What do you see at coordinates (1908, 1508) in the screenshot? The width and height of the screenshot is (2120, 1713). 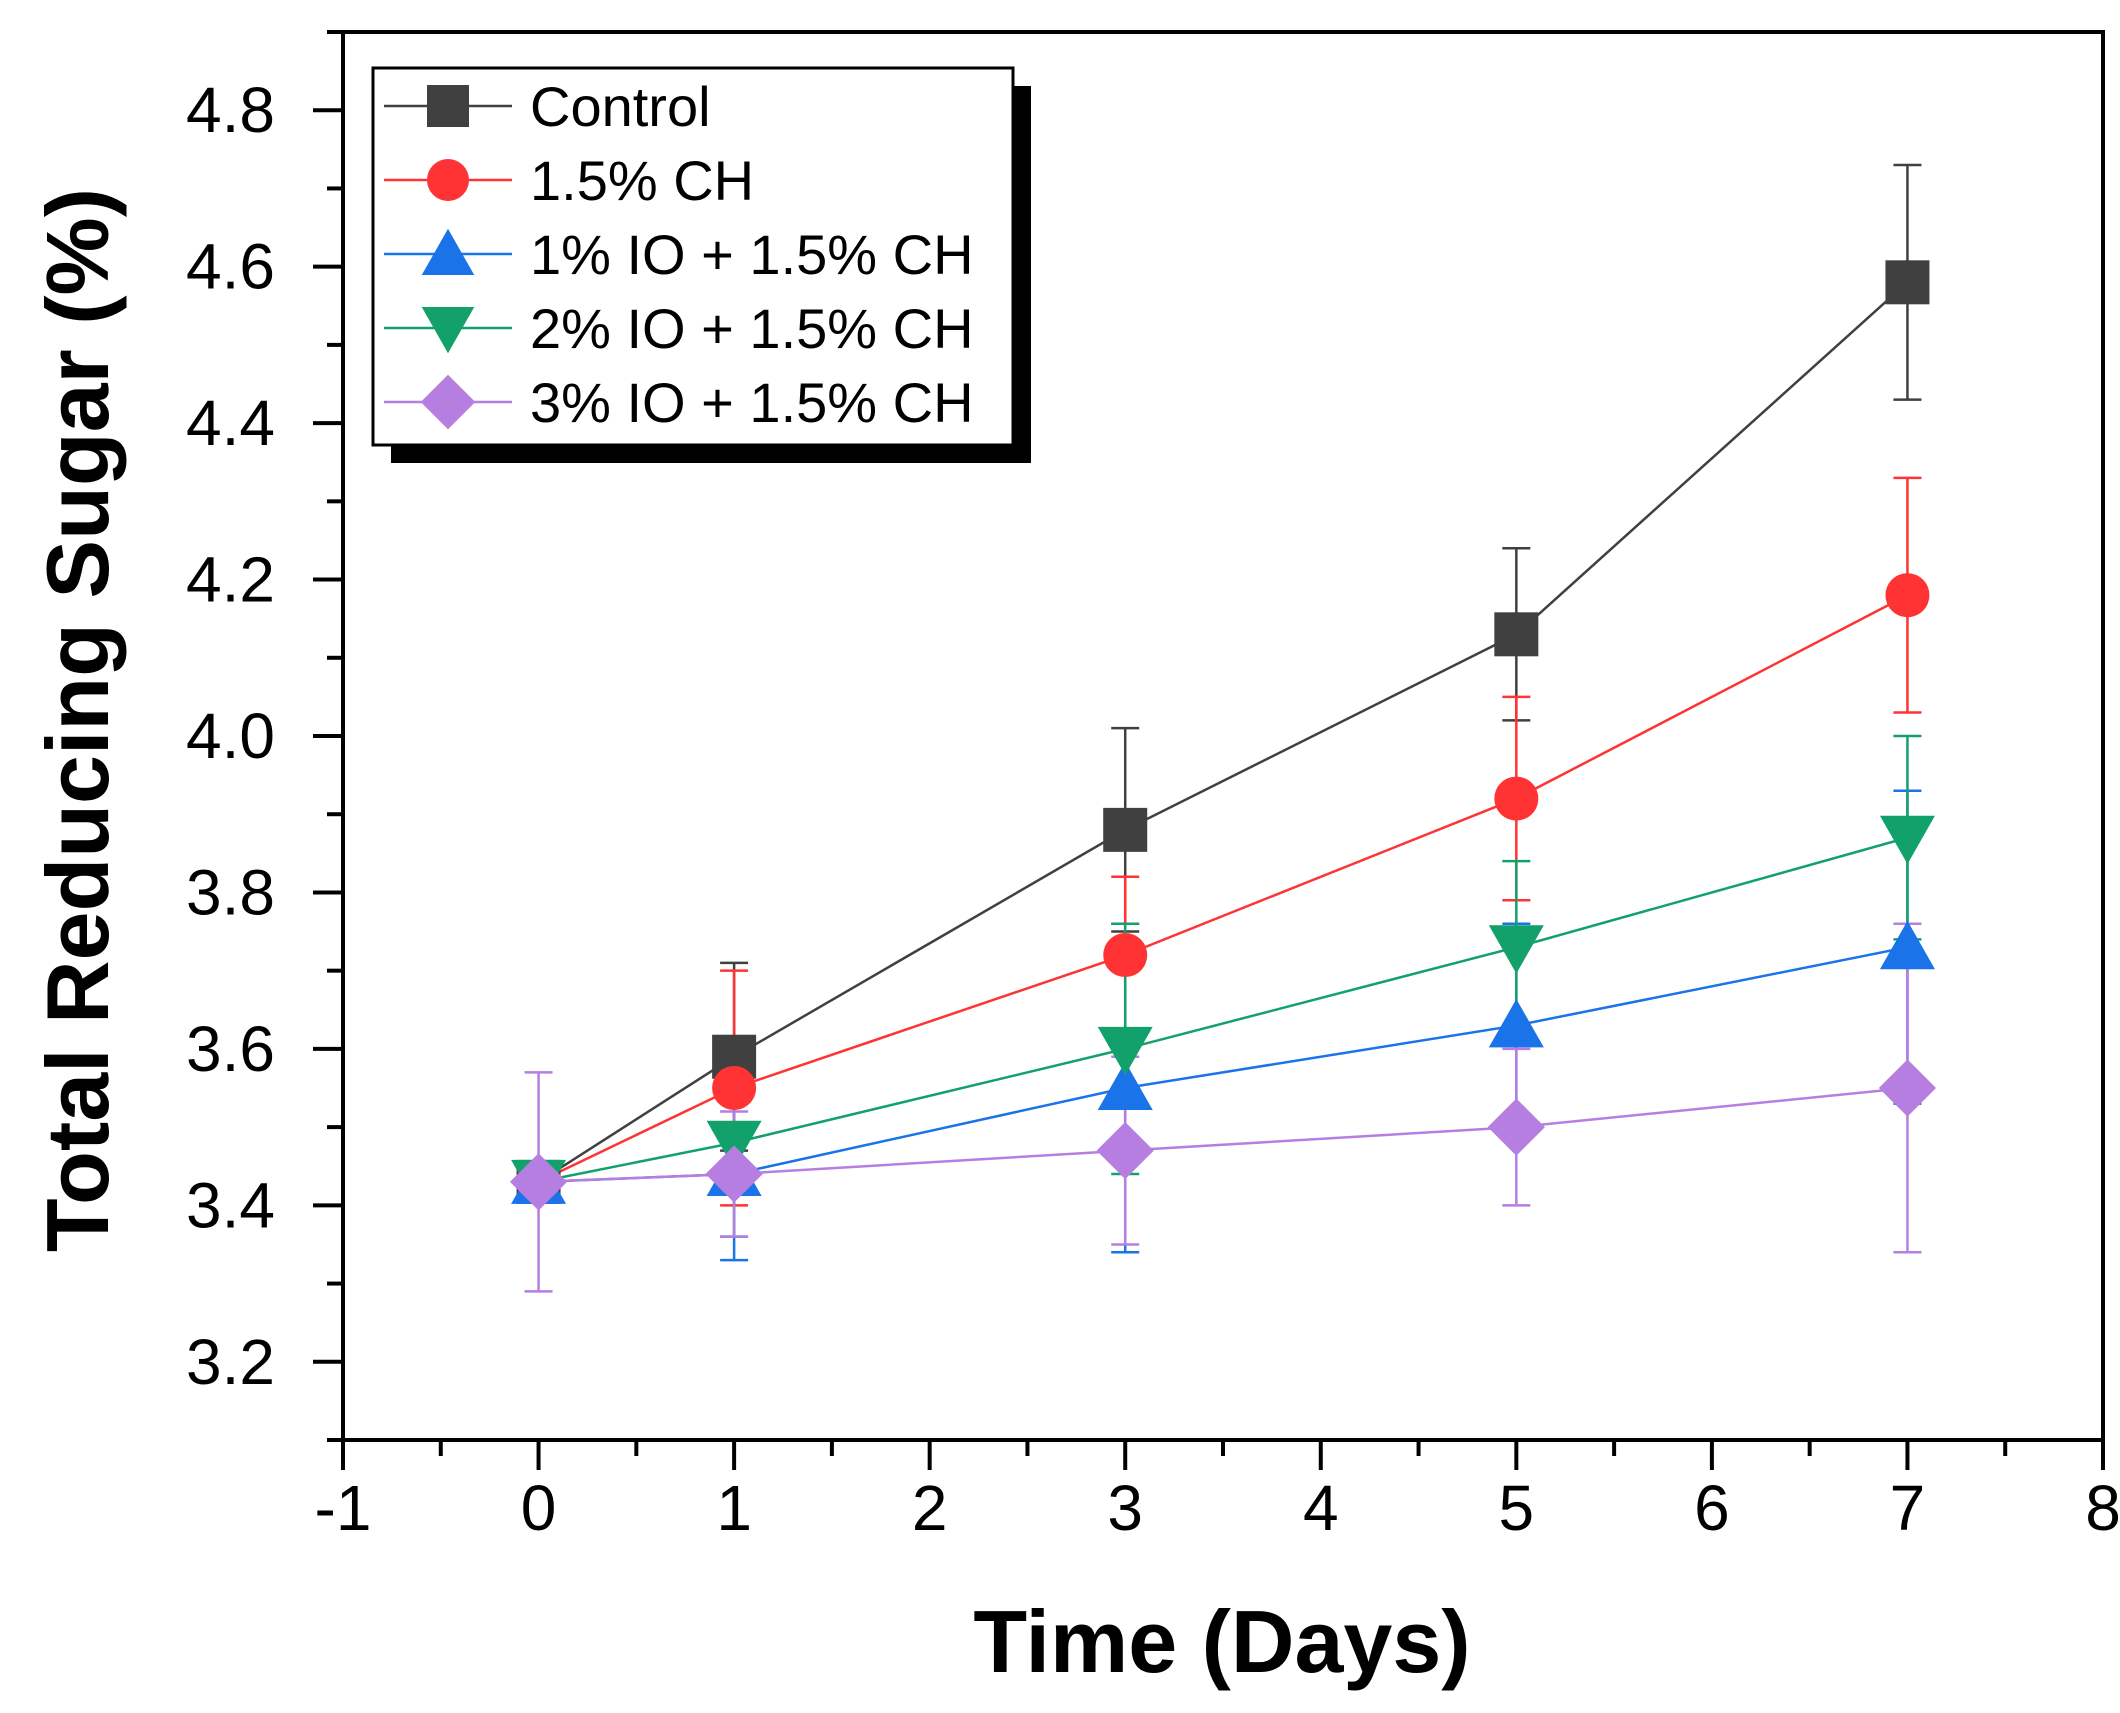 I see `x-tick-label: 7` at bounding box center [1908, 1508].